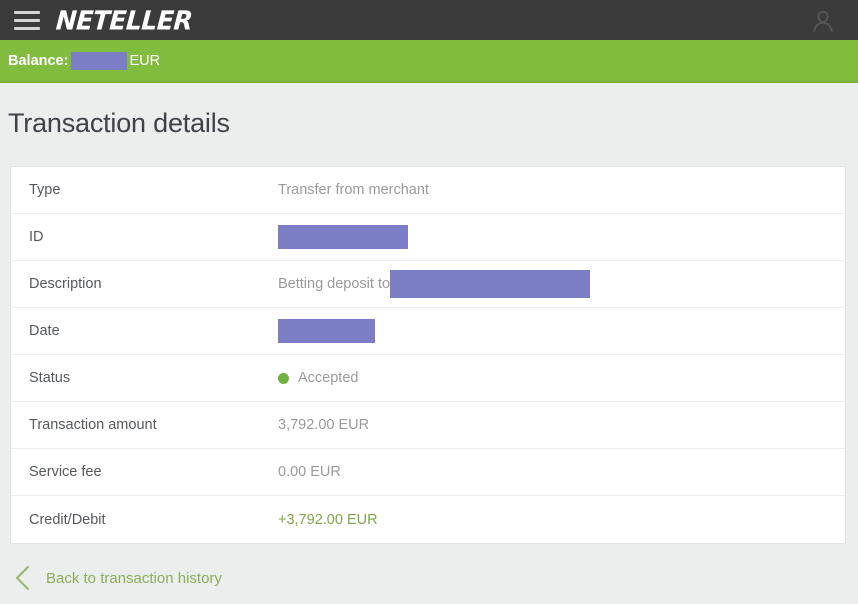  What do you see at coordinates (326, 331) in the screenshot?
I see `date-redaction` at bounding box center [326, 331].